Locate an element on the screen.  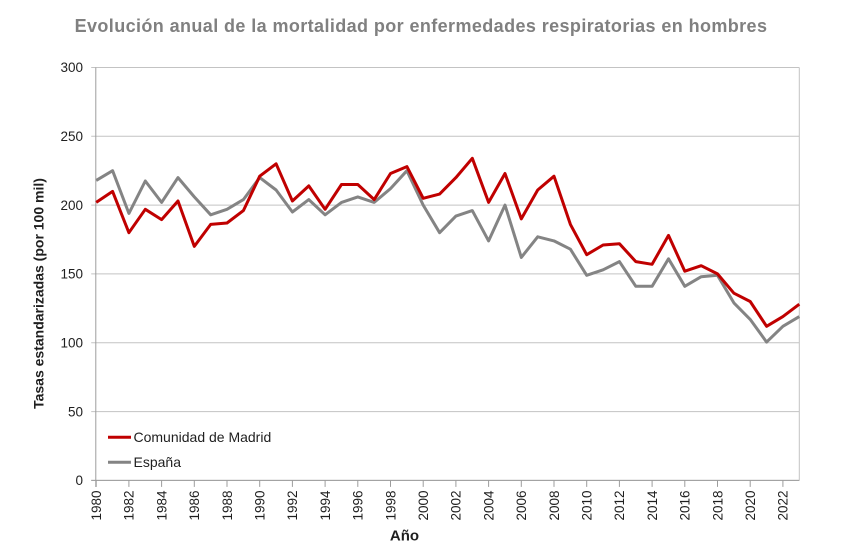
svg-text: 300 is located at coordinates (71, 67).